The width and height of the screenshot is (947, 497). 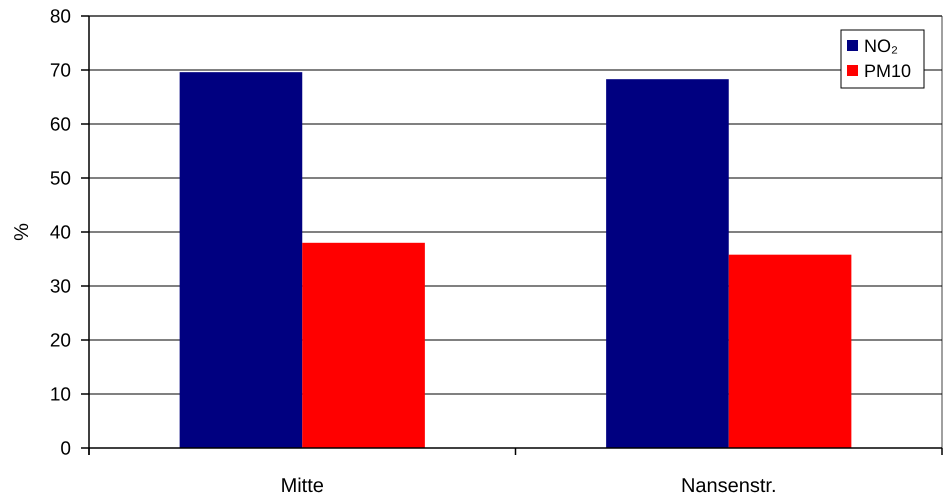 What do you see at coordinates (888, 71) in the screenshot?
I see `legend-label: PM10` at bounding box center [888, 71].